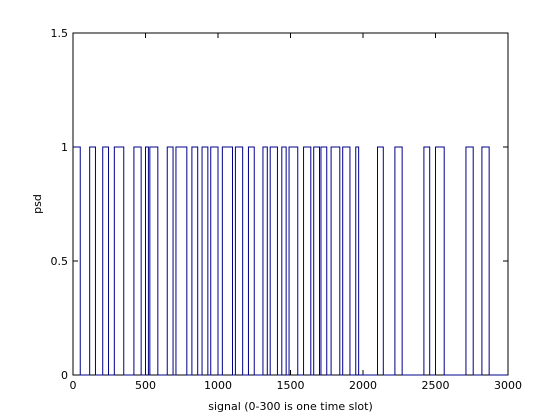  I want to click on x-tick-label: 1000, so click(218, 385).